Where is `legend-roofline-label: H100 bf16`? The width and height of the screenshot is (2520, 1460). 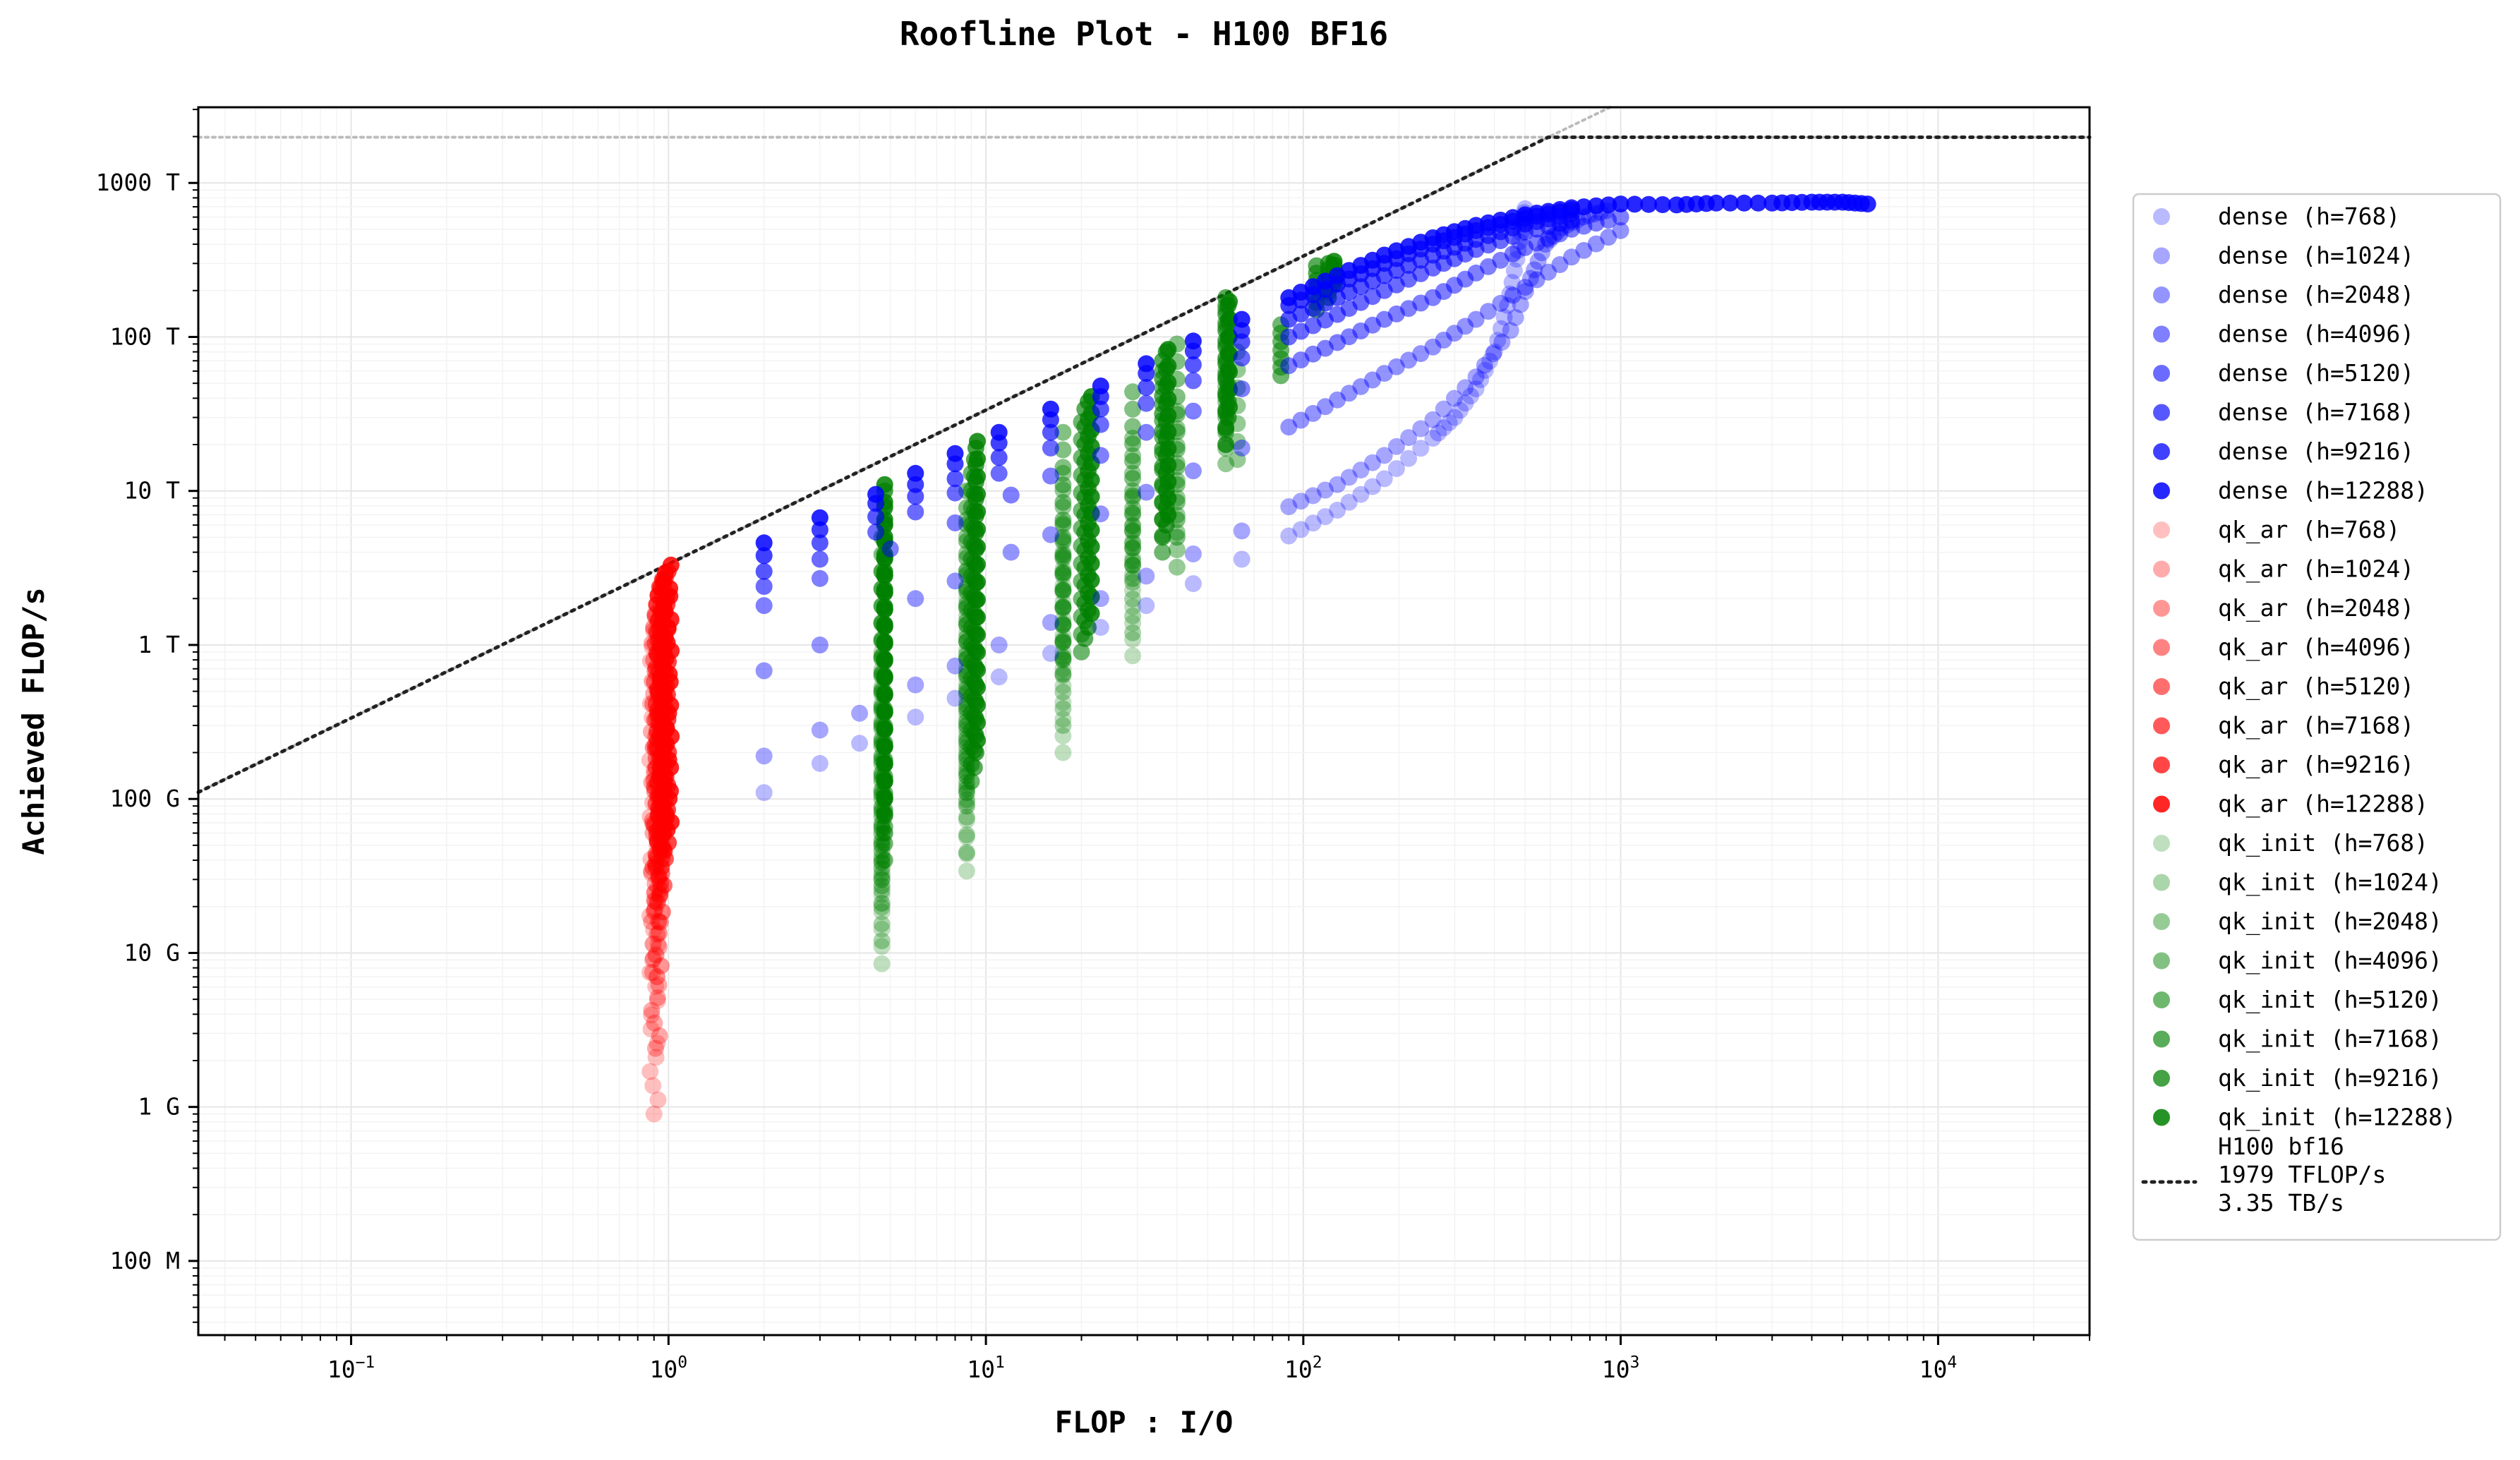
legend-roofline-label: H100 bf16 is located at coordinates (2281, 1146).